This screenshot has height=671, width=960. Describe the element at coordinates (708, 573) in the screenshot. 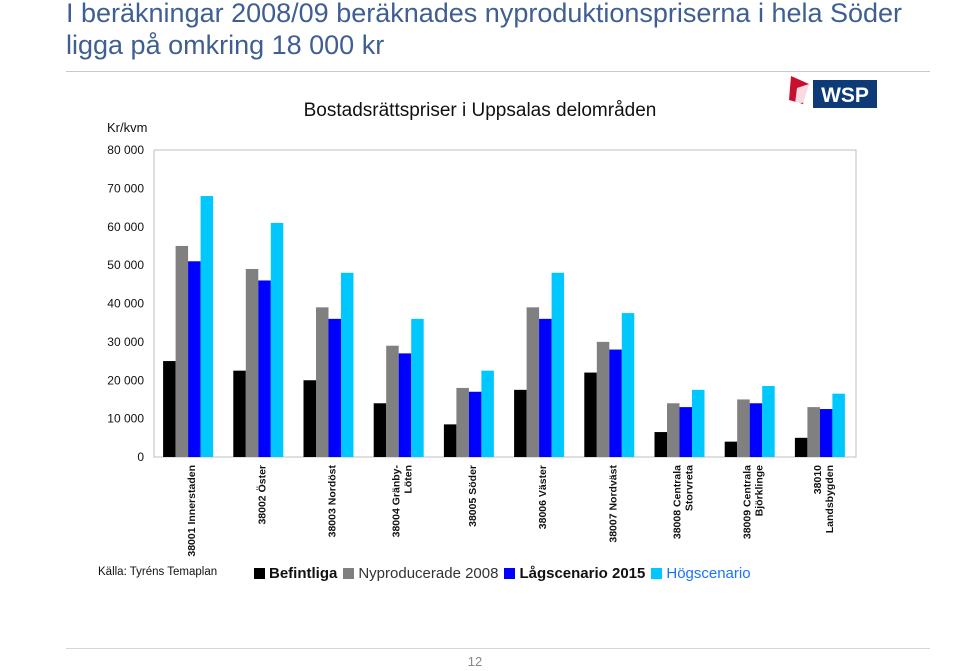

I see `legend-label: Högscenario` at that location.